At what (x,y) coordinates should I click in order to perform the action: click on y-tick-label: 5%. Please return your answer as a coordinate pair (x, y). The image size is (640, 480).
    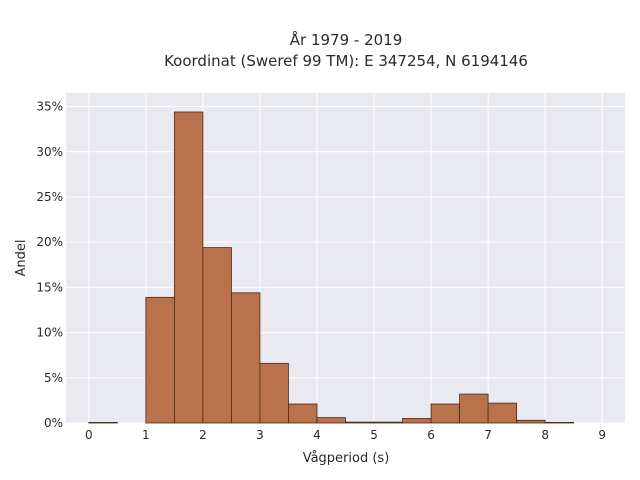
    Looking at the image, I should click on (53, 378).